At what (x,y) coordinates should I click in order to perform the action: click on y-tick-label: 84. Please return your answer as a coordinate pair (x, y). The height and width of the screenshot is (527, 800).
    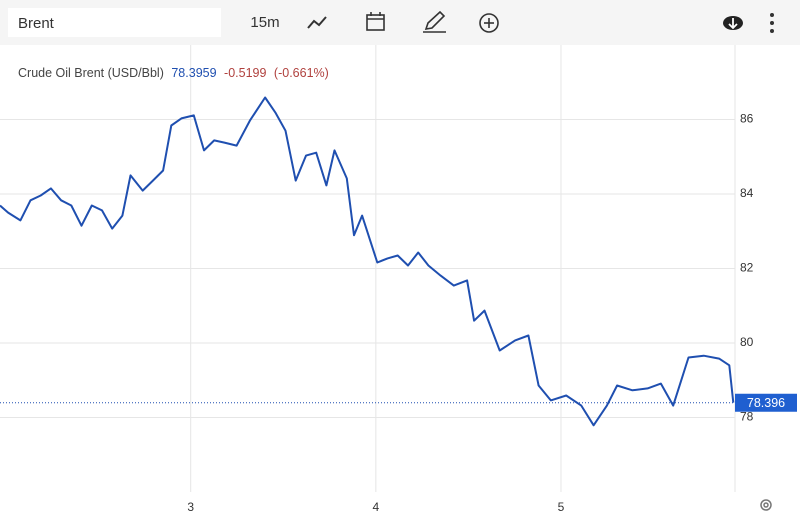
    Looking at the image, I should click on (747, 193).